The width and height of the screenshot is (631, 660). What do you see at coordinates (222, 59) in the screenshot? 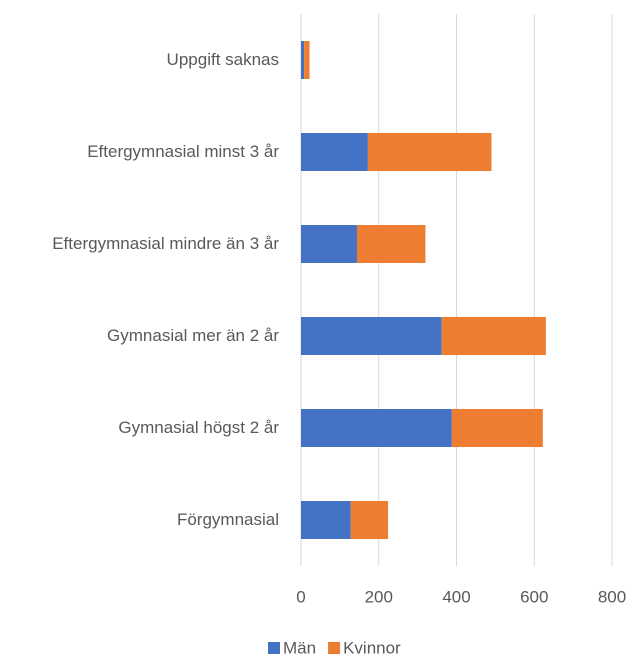
I see `y-tick-label: Uppgift saknas` at bounding box center [222, 59].